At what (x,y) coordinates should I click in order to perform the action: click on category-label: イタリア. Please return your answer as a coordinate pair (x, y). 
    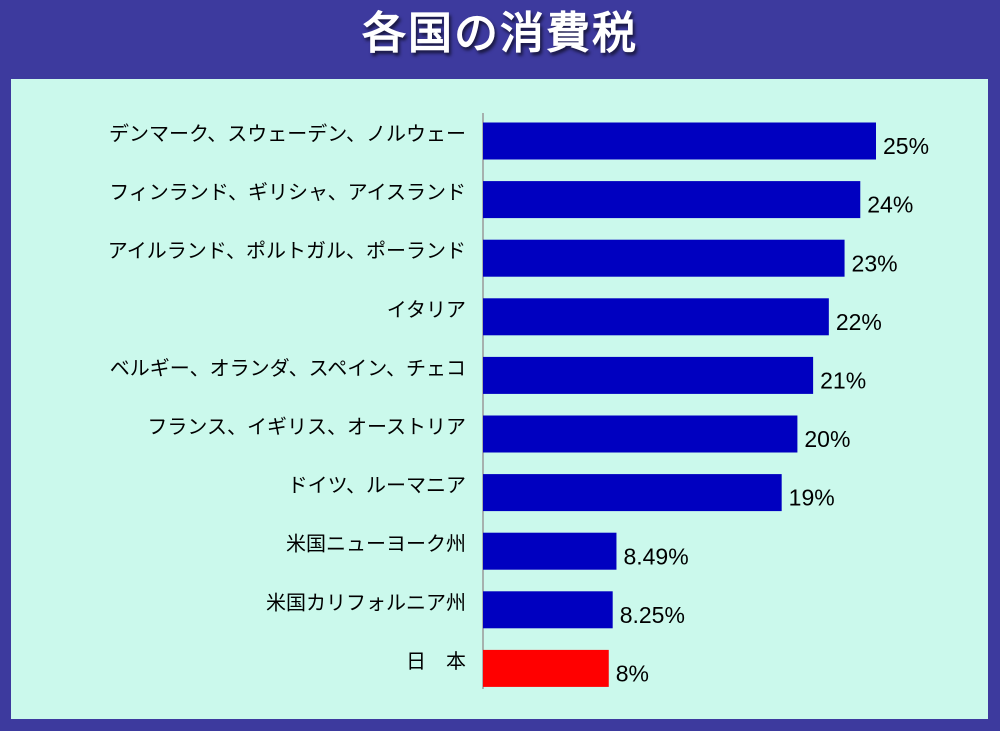
    Looking at the image, I should click on (426, 309).